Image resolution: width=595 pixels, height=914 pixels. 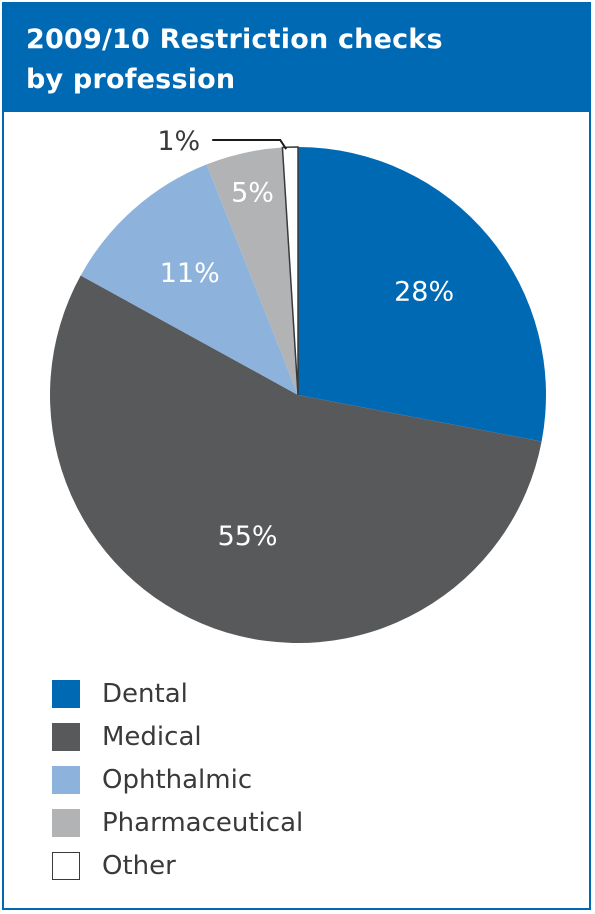 I want to click on slice-label-other: 1%, so click(x=178, y=141).